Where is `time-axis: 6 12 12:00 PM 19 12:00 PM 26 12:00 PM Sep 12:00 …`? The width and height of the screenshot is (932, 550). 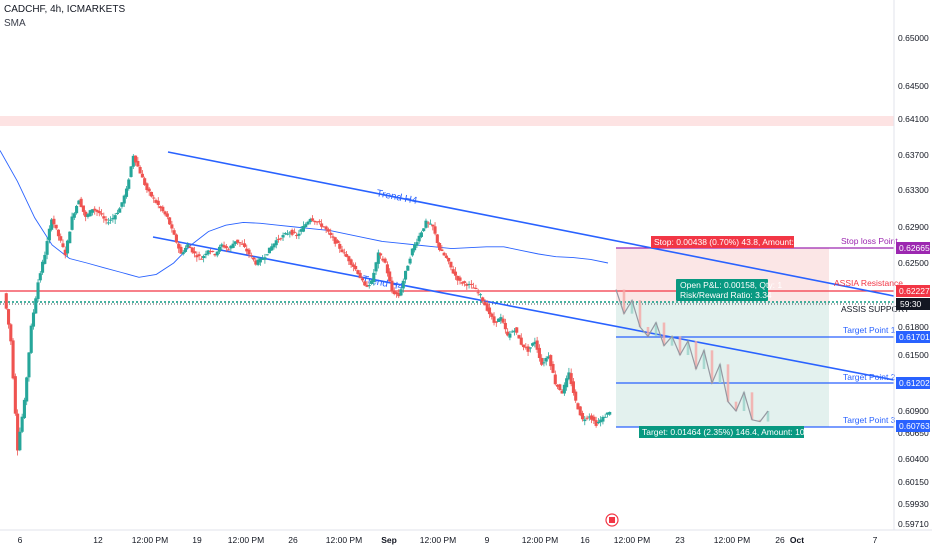 time-axis: 6 12 12:00 PM 19 12:00 PM 26 12:00 PM Sep 12:00 … is located at coordinates (448, 540).